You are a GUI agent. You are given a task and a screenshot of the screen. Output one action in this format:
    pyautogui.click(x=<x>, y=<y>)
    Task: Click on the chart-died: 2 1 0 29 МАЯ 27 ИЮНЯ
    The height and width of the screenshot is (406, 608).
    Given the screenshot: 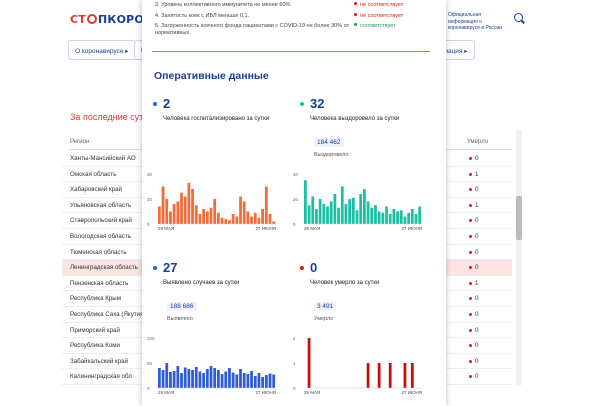 What is the action you would take?
    pyautogui.click(x=362, y=365)
    